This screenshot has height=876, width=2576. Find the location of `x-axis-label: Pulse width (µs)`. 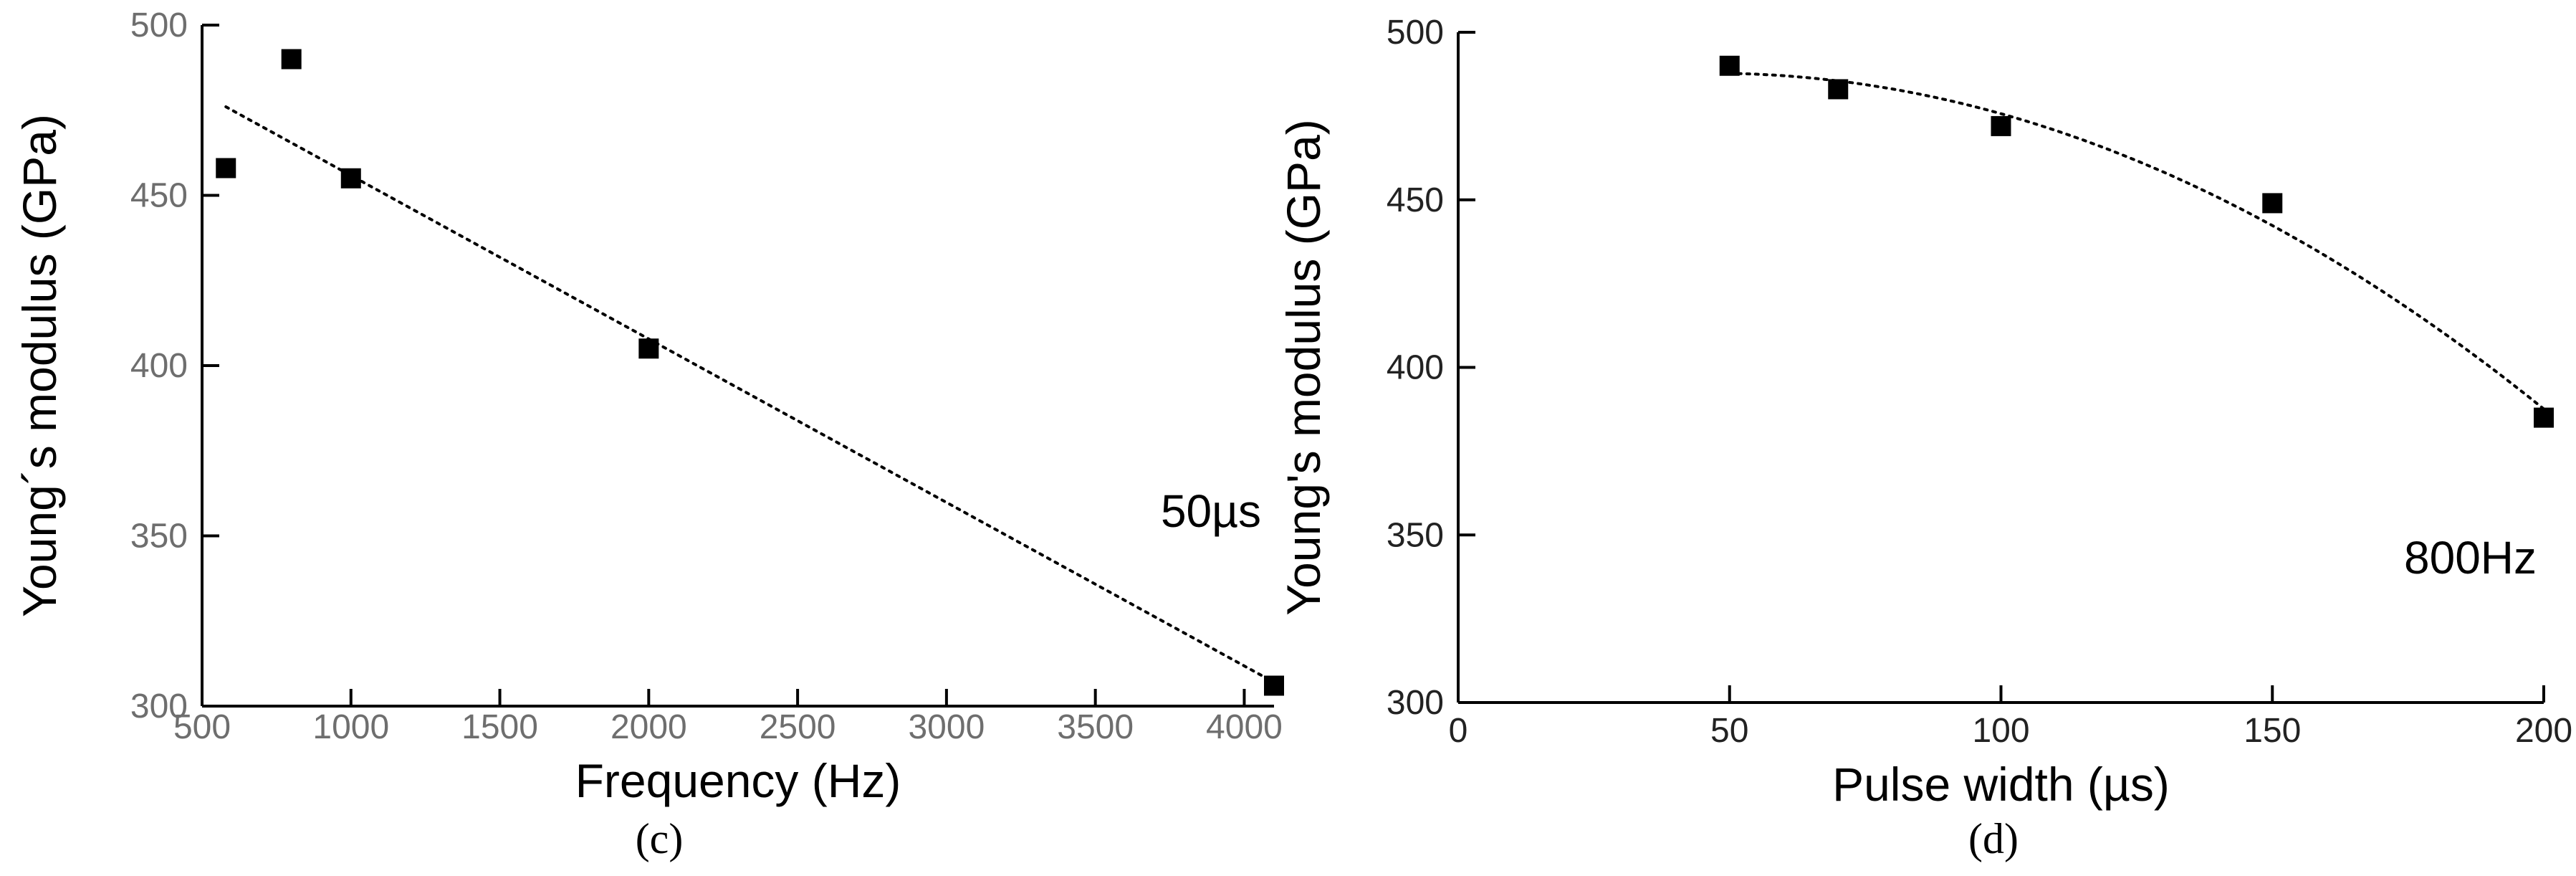

x-axis-label: Pulse width (µs) is located at coordinates (2001, 784).